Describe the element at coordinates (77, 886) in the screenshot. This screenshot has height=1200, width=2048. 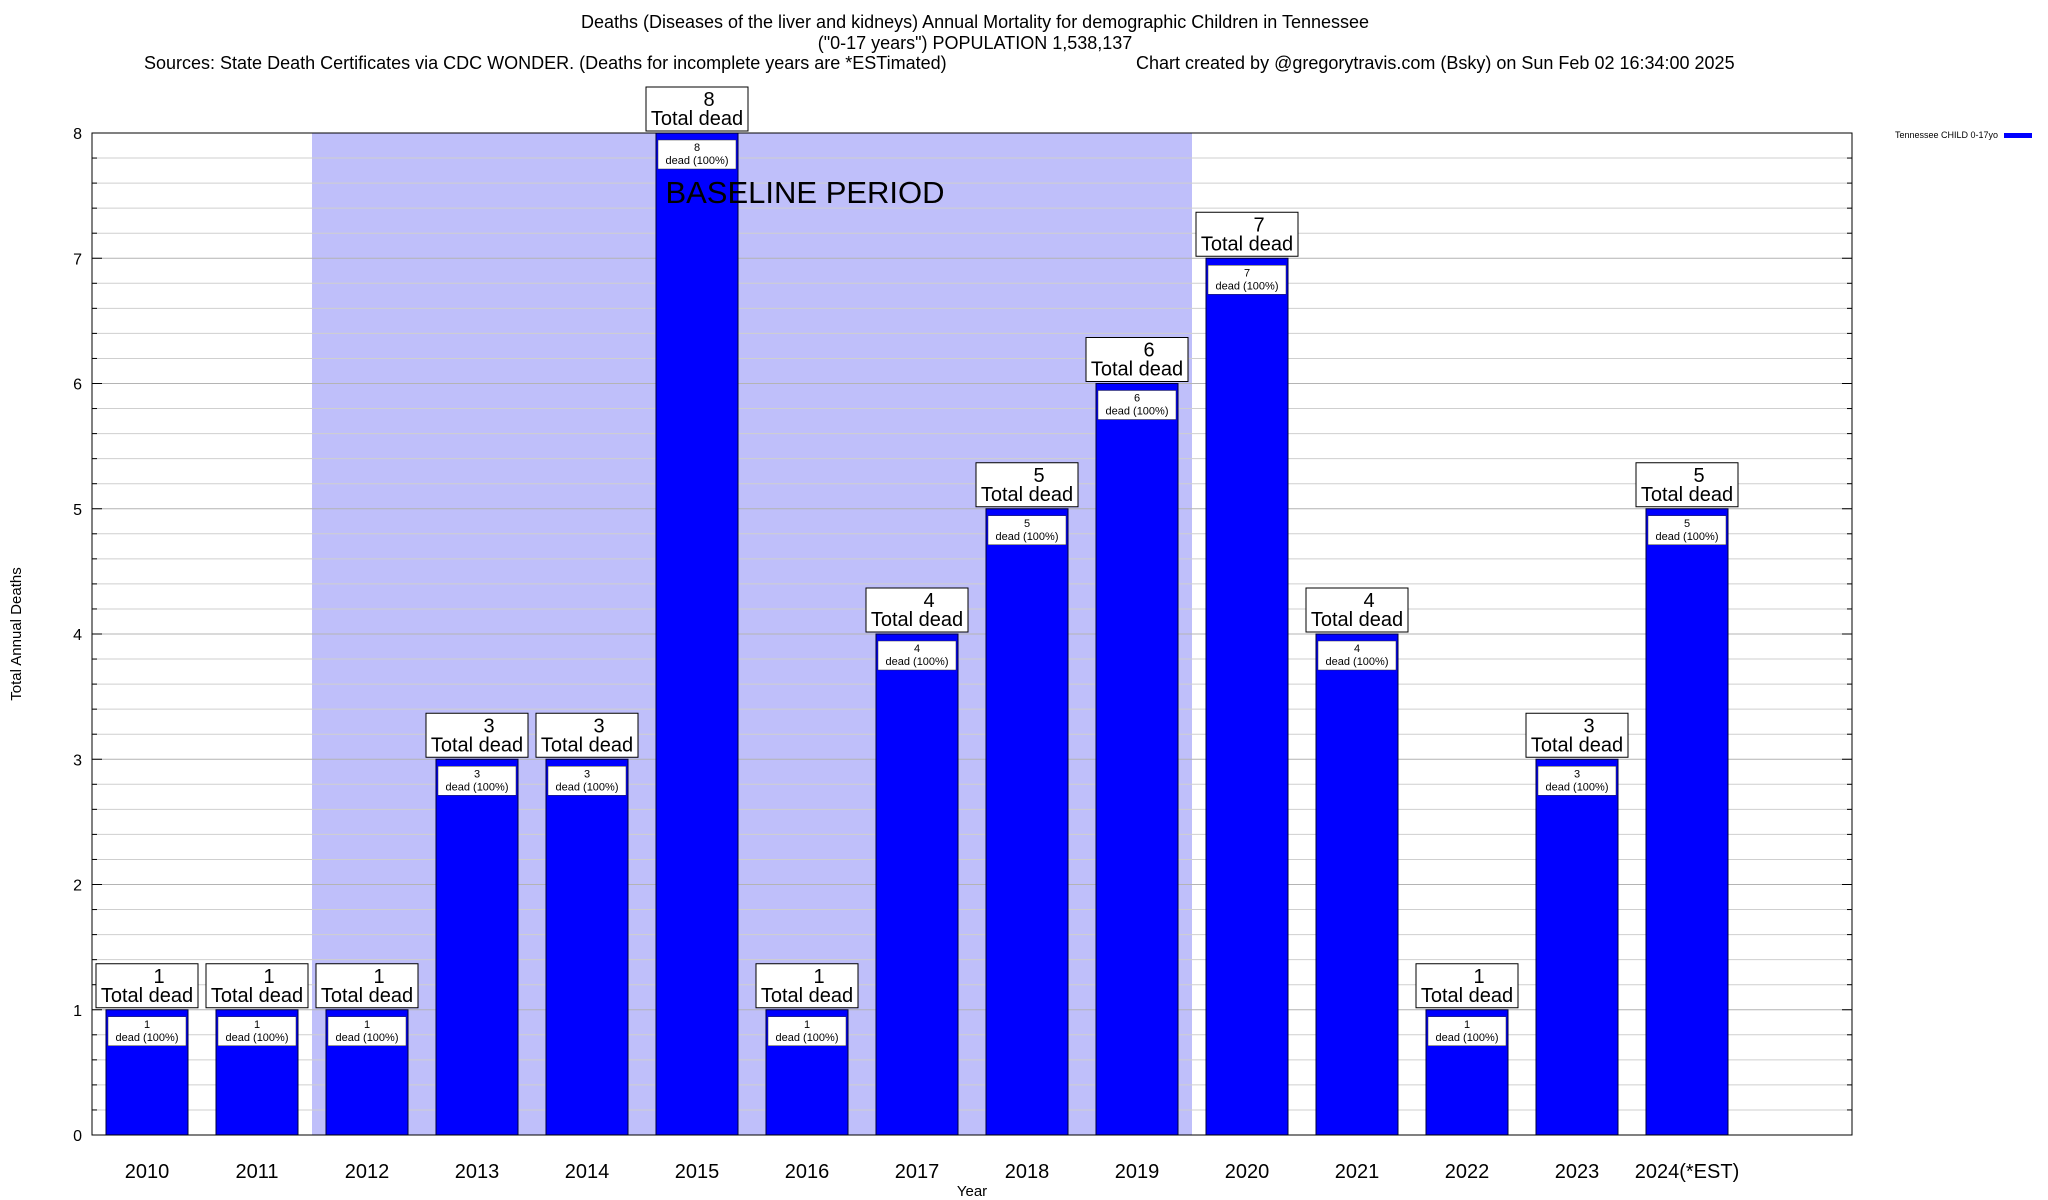
I see `y-tick-label: 2` at that location.